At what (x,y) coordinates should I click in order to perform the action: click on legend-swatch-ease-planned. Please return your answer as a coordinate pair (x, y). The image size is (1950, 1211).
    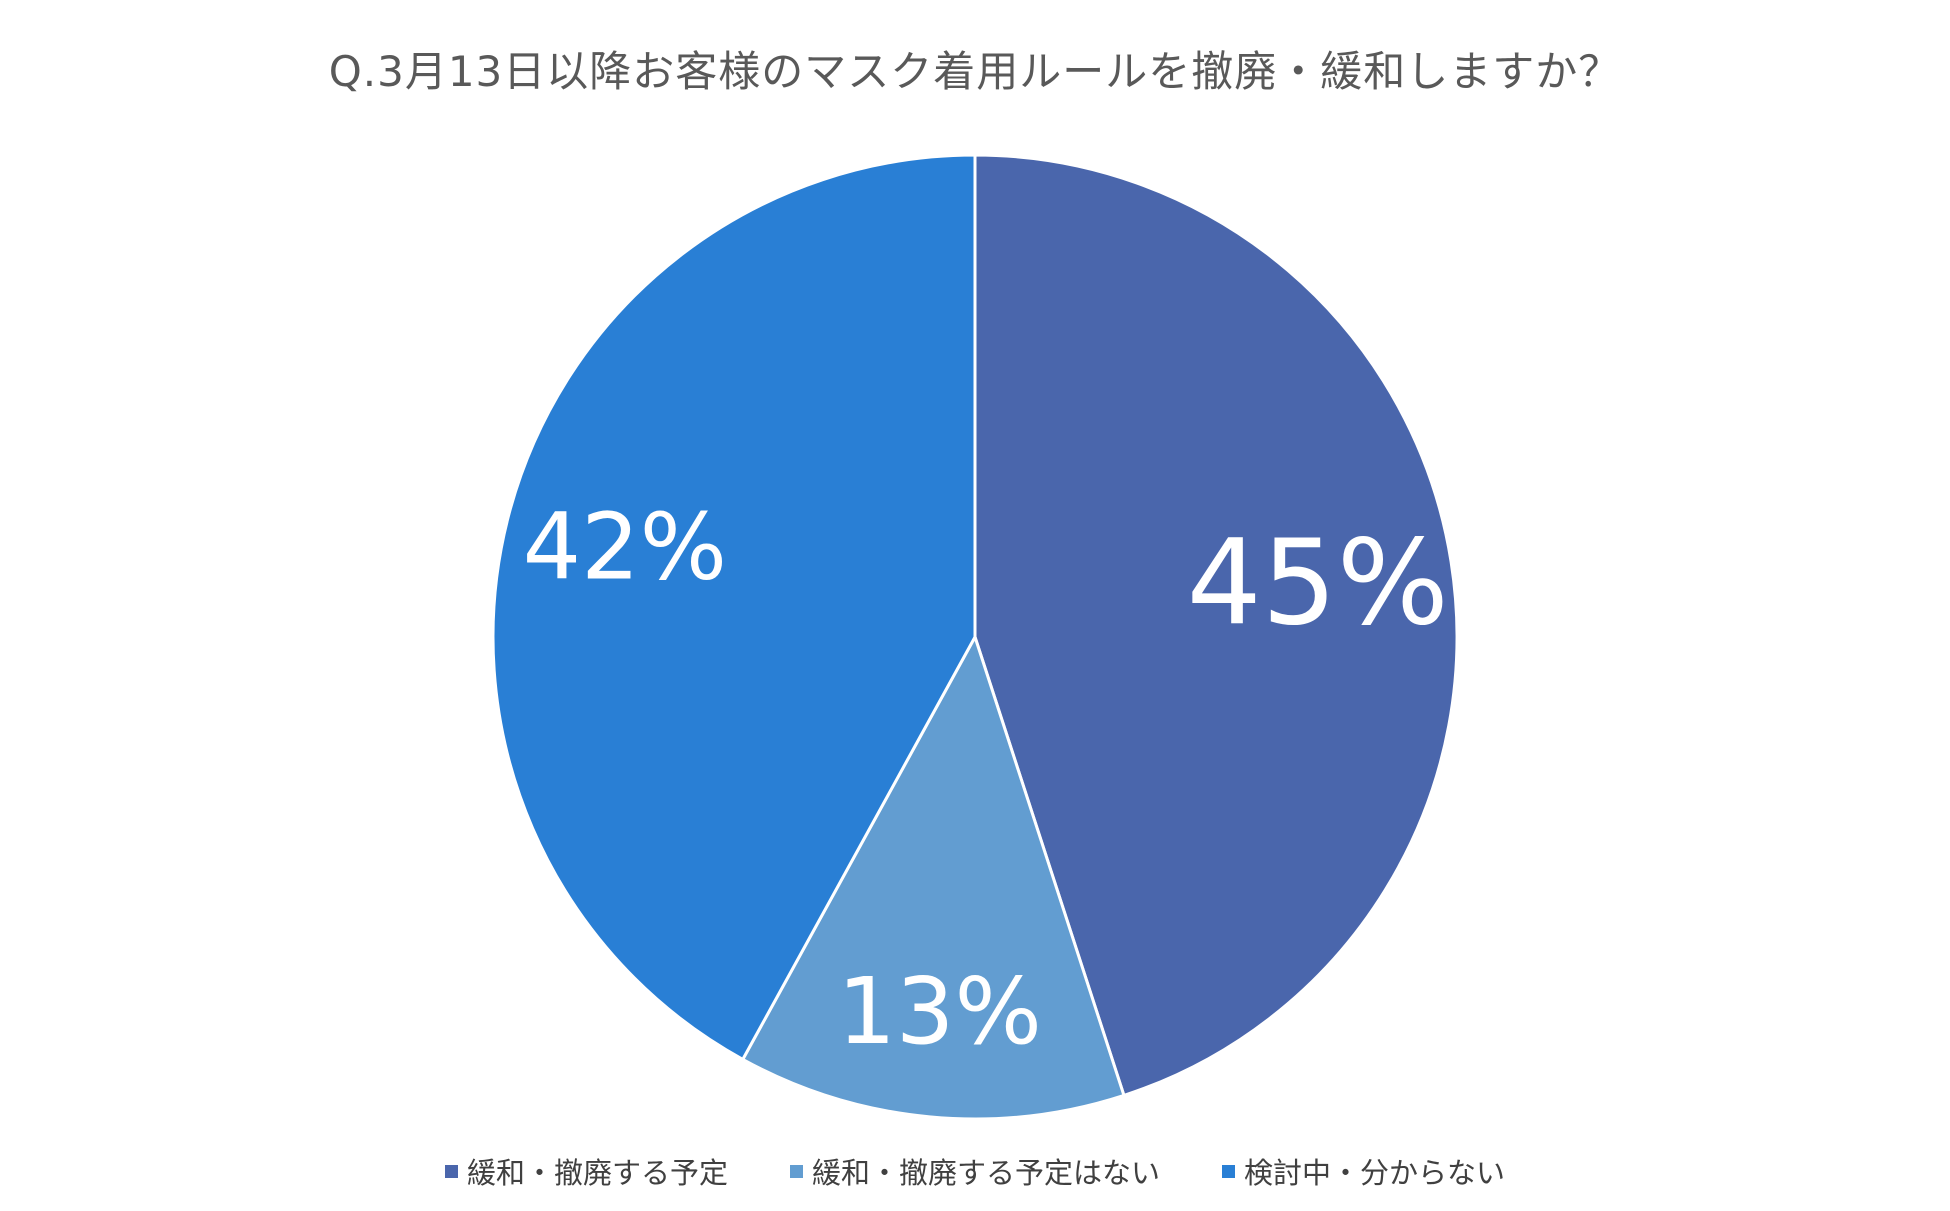
    Looking at the image, I should click on (451, 1171).